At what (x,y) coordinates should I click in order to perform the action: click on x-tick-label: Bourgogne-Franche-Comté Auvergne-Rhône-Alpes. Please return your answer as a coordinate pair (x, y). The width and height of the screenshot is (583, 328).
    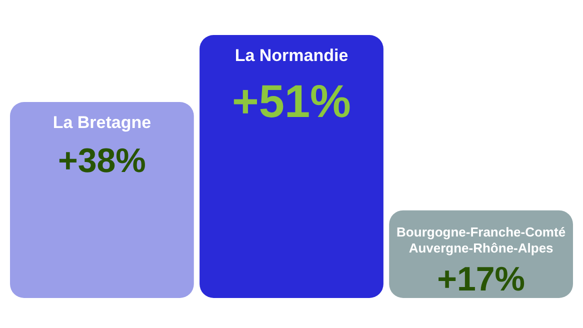
    Looking at the image, I should click on (481, 240).